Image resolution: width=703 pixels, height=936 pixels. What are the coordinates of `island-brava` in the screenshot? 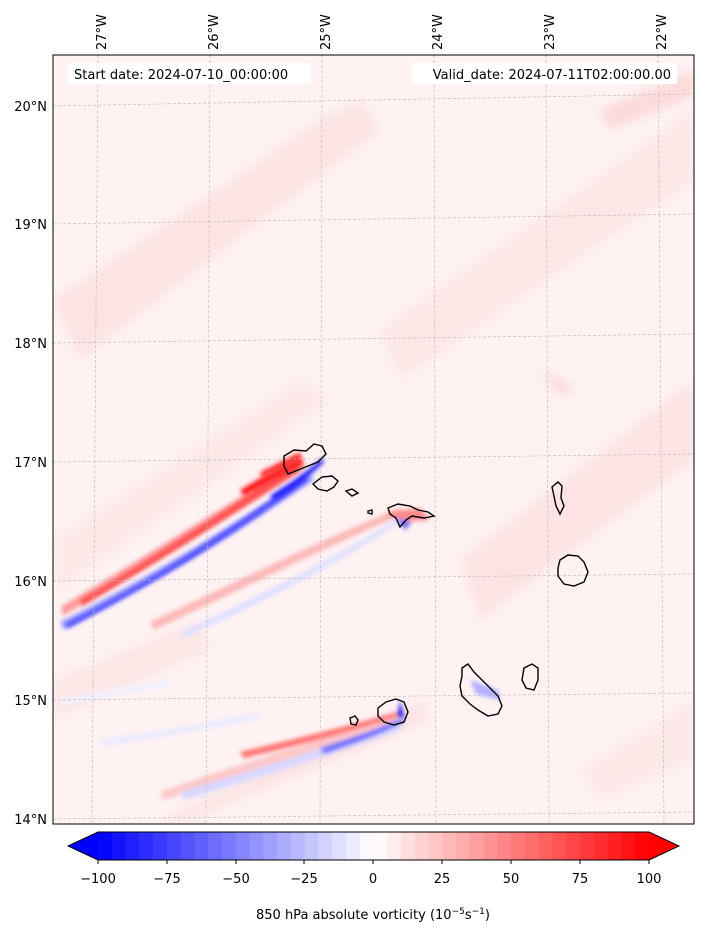 It's located at (354, 720).